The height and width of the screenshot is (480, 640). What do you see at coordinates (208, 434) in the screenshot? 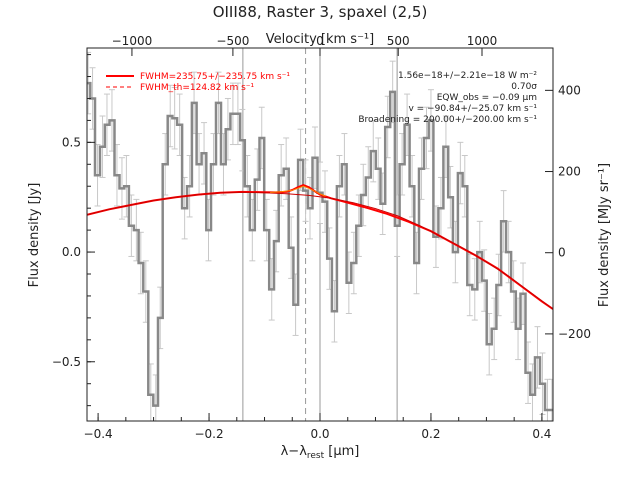
I see `x-tick-label: −0.2` at bounding box center [208, 434].